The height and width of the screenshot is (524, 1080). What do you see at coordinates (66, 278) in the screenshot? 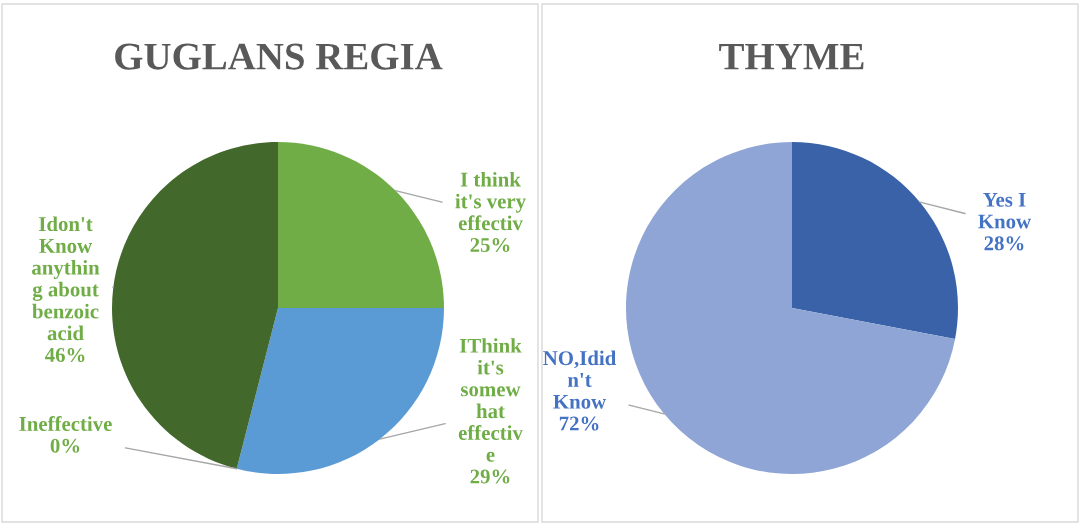
I see `slice-label: Idon't Know anythin g about benzoic acid` at bounding box center [66, 278].